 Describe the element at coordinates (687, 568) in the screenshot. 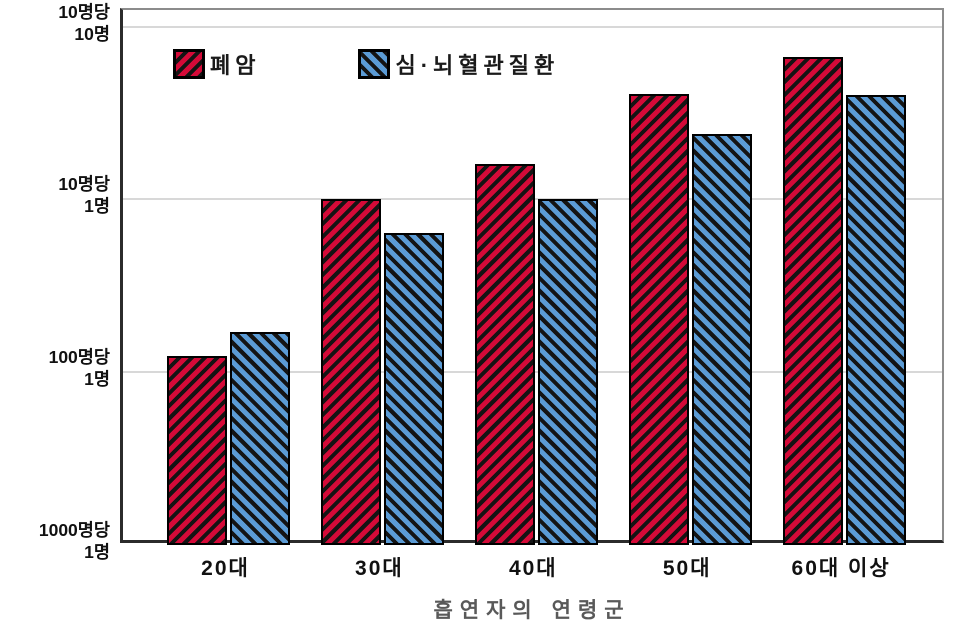

I see `x-tick-label: 50대` at that location.